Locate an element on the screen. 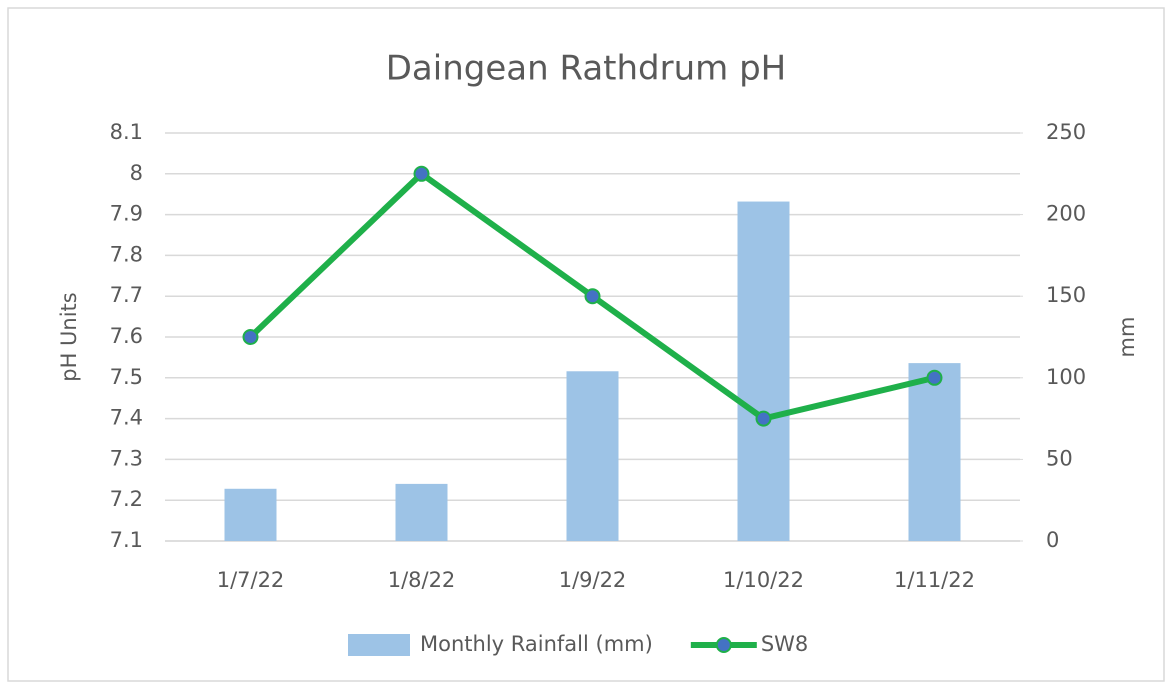  legend-label: SW8 is located at coordinates (784, 644).